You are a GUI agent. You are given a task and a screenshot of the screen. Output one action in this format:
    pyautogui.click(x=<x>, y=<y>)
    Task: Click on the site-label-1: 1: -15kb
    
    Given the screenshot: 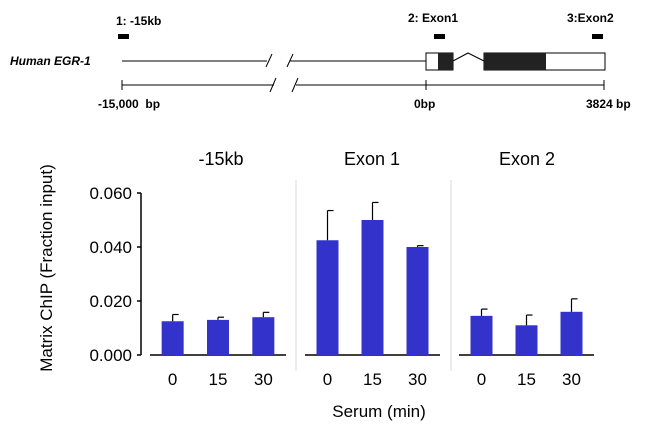 What is the action you would take?
    pyautogui.click(x=138, y=21)
    